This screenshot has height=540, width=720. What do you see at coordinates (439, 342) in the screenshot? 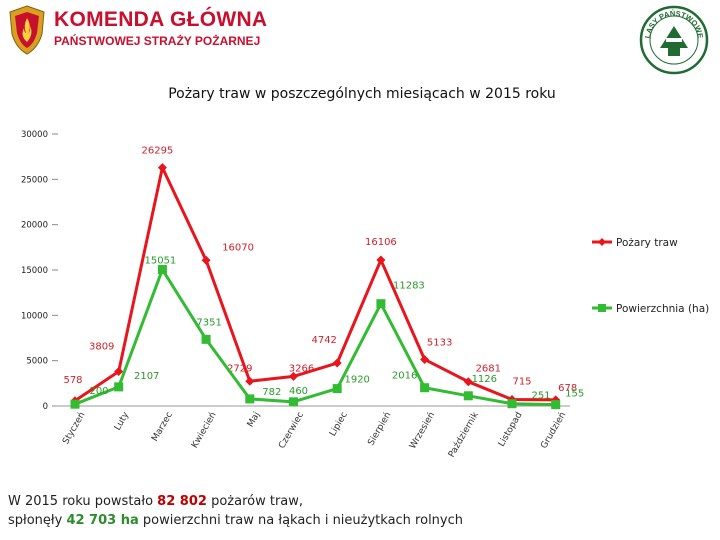
I see `data-label: 5133` at bounding box center [439, 342].